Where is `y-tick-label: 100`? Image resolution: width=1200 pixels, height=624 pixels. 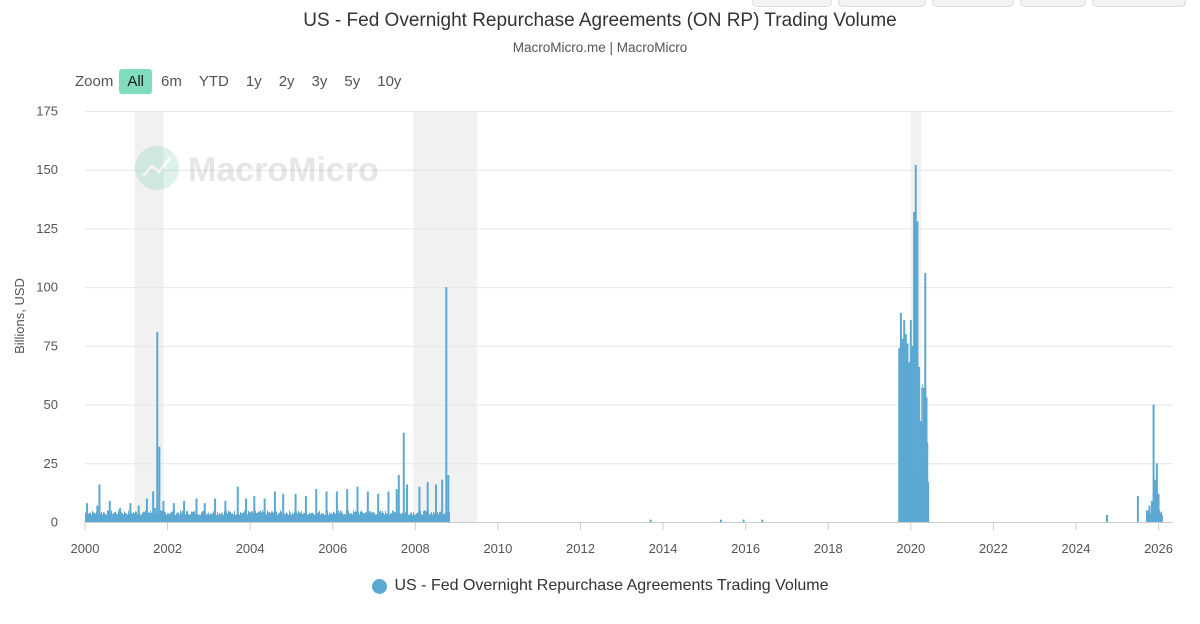 y-tick-label: 100 is located at coordinates (47, 287).